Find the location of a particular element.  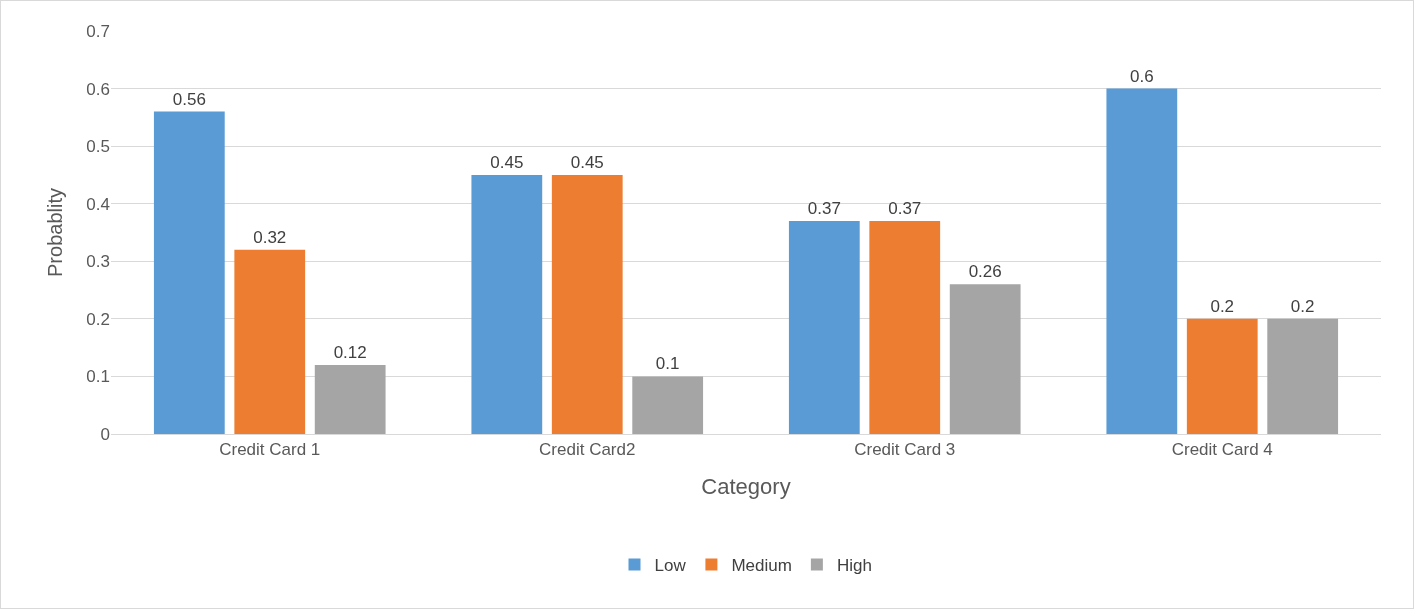

data-label: 0.6 is located at coordinates (1142, 76).